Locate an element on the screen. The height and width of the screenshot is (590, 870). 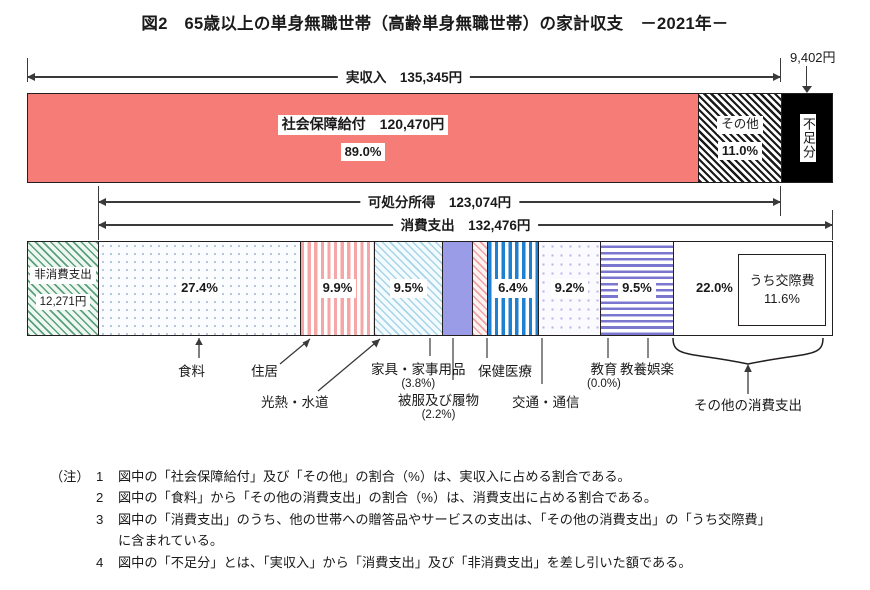
leader-label-other-expense-text: その他の消費支出 is located at coordinates (748, 405).